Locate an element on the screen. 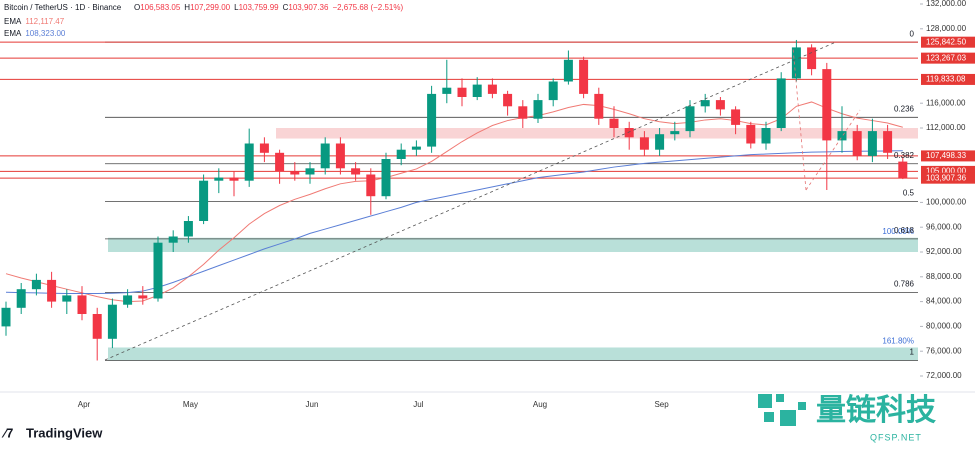 The image size is (975, 450). x-tick-label: May is located at coordinates (190, 404).